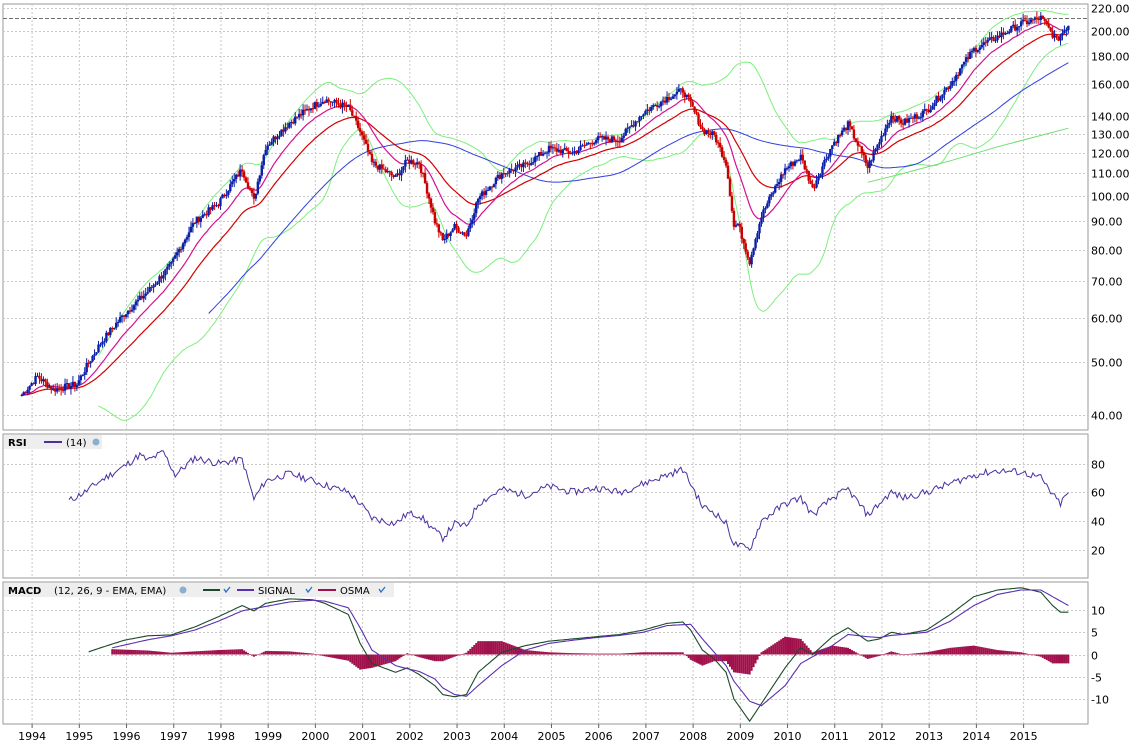 The image size is (1137, 751). What do you see at coordinates (1024, 736) in the screenshot?
I see `x-tick-label: 2015` at bounding box center [1024, 736].